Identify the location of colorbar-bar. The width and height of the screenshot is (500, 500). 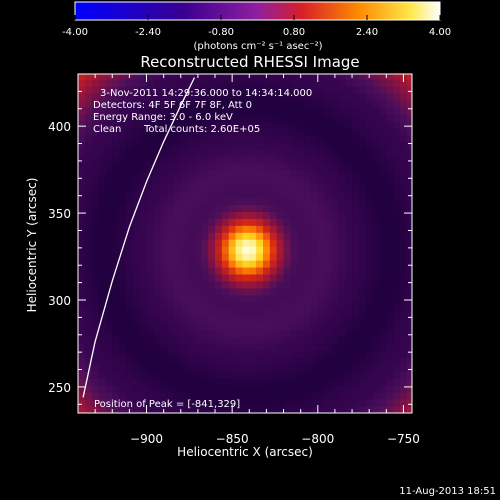
(257, 11).